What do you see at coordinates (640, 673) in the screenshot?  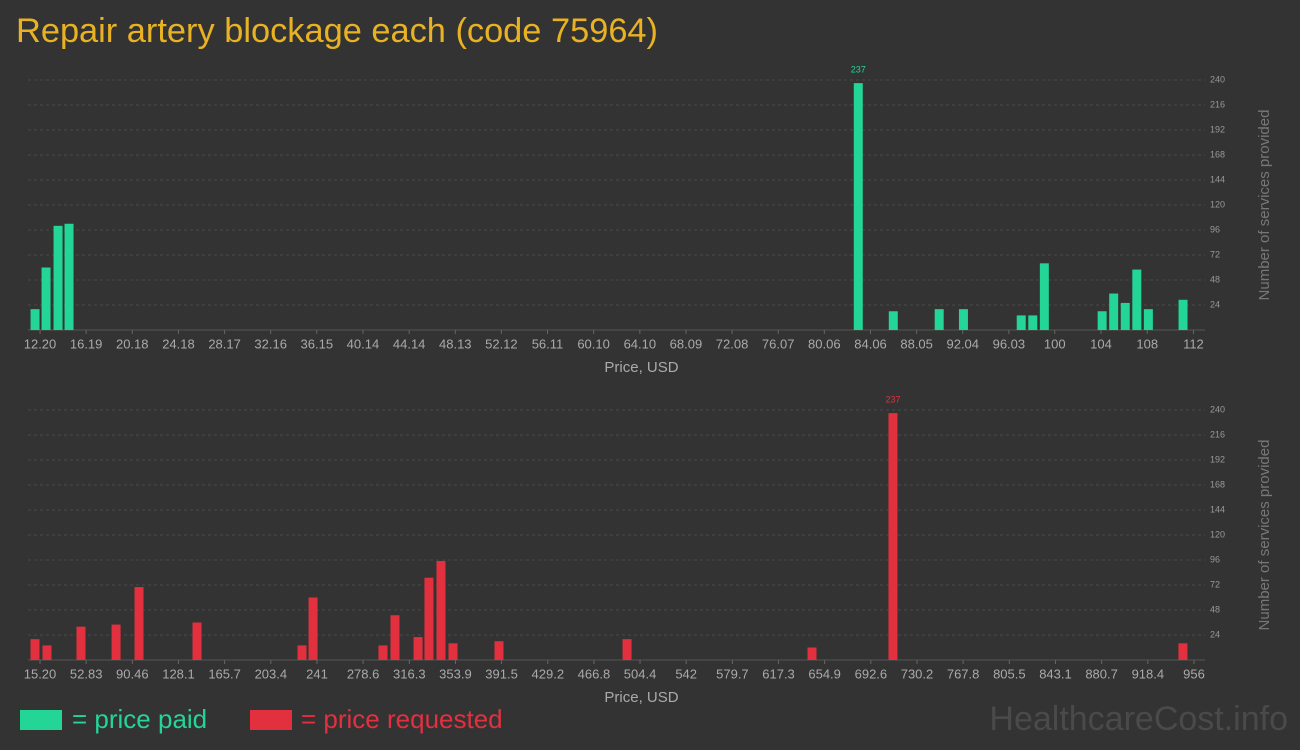 I see `x-tick-label: 504.4` at bounding box center [640, 673].